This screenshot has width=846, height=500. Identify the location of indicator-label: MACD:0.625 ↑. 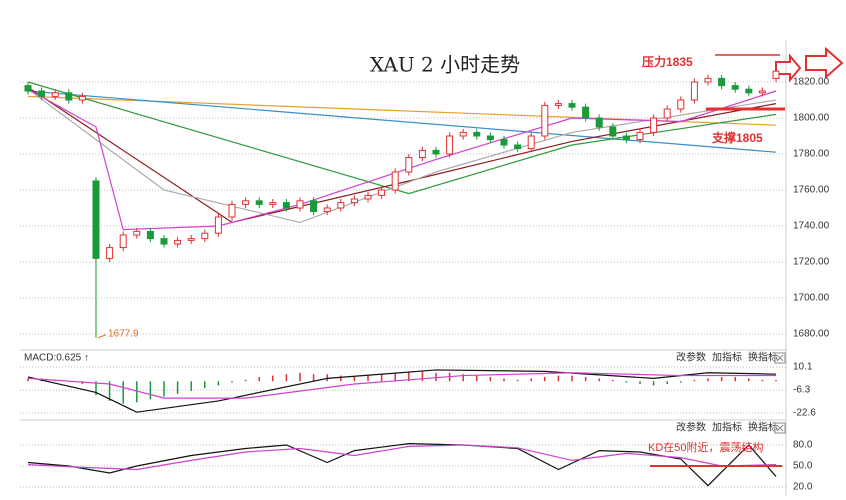
(56, 358).